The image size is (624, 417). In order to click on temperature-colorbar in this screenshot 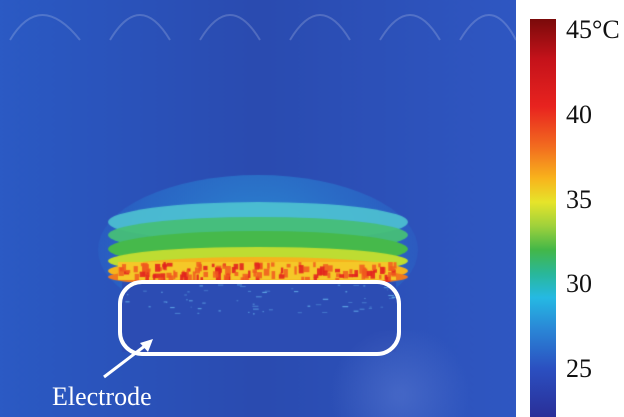, I will do `click(543, 218)`.